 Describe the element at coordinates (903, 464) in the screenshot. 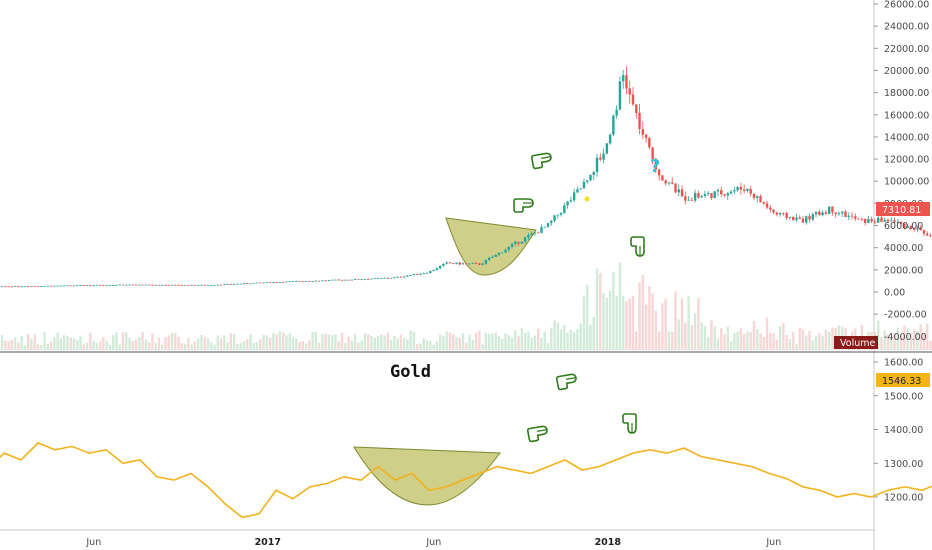

I see `gold-tick-label: 1300.00` at that location.